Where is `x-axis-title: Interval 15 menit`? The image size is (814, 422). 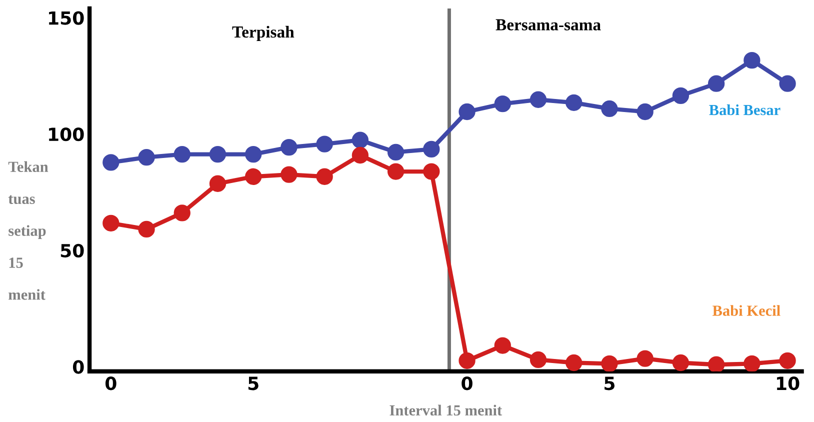
x-axis-title: Interval 15 menit is located at coordinates (446, 410).